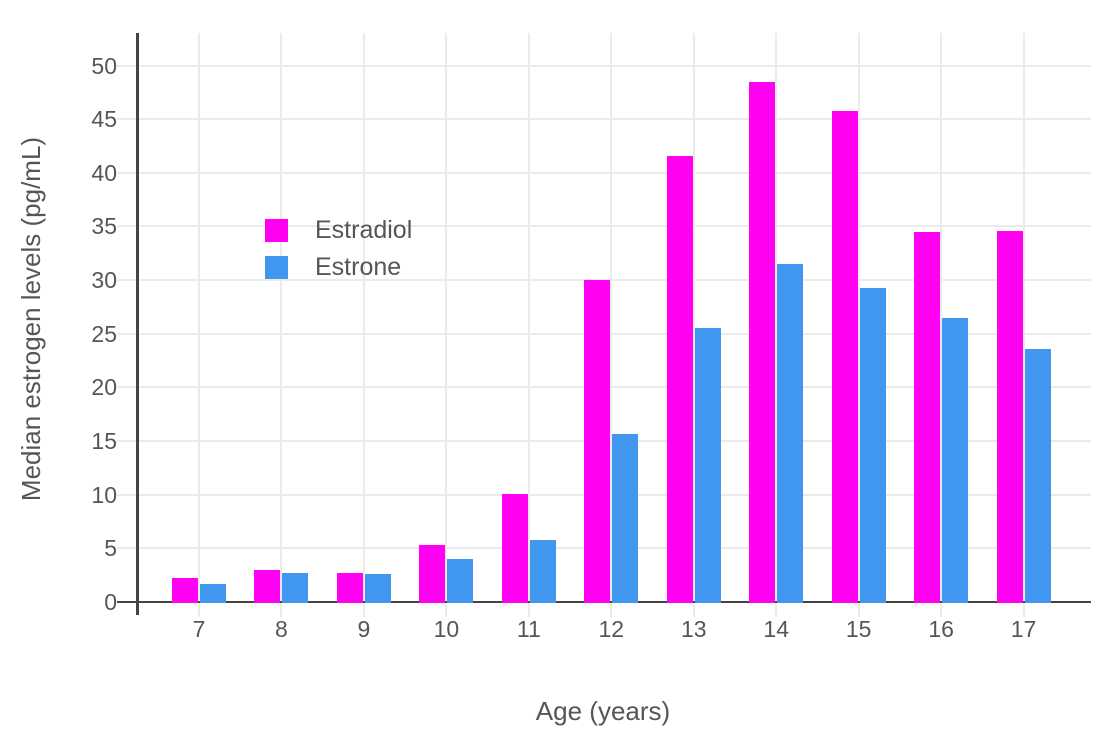 The image size is (1112, 748). Describe the element at coordinates (104, 333) in the screenshot. I see `y-tick-label-25: 25` at that location.